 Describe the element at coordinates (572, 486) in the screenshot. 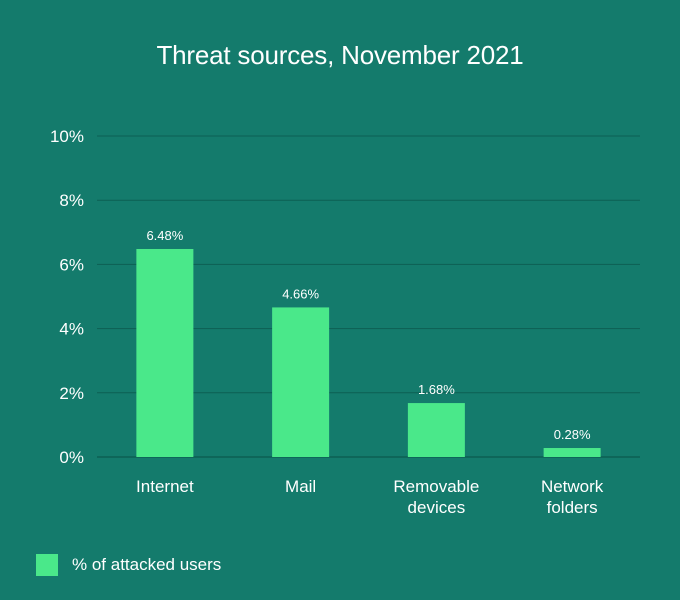

I see `x-tick-label: Network` at that location.